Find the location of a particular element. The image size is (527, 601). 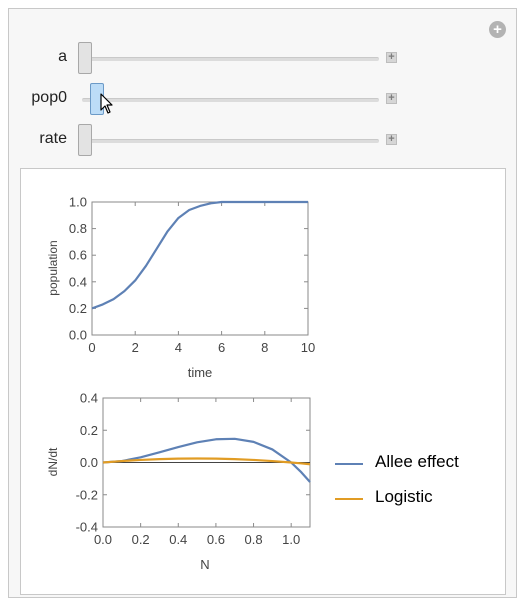

control-label-pop0: pop0 is located at coordinates (49, 97).